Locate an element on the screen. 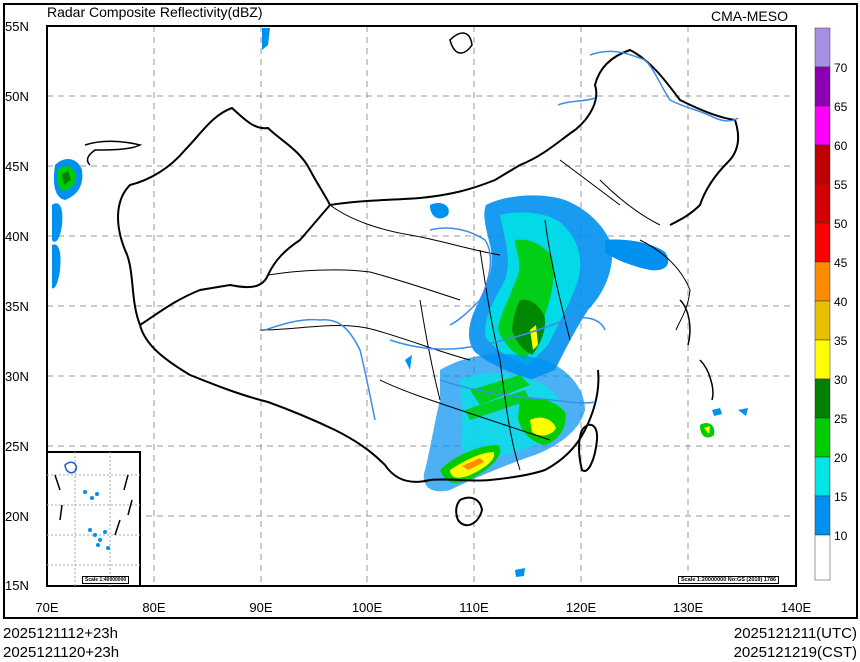 The image size is (860, 662). lat-label-30n: 30N is located at coordinates (17, 376).